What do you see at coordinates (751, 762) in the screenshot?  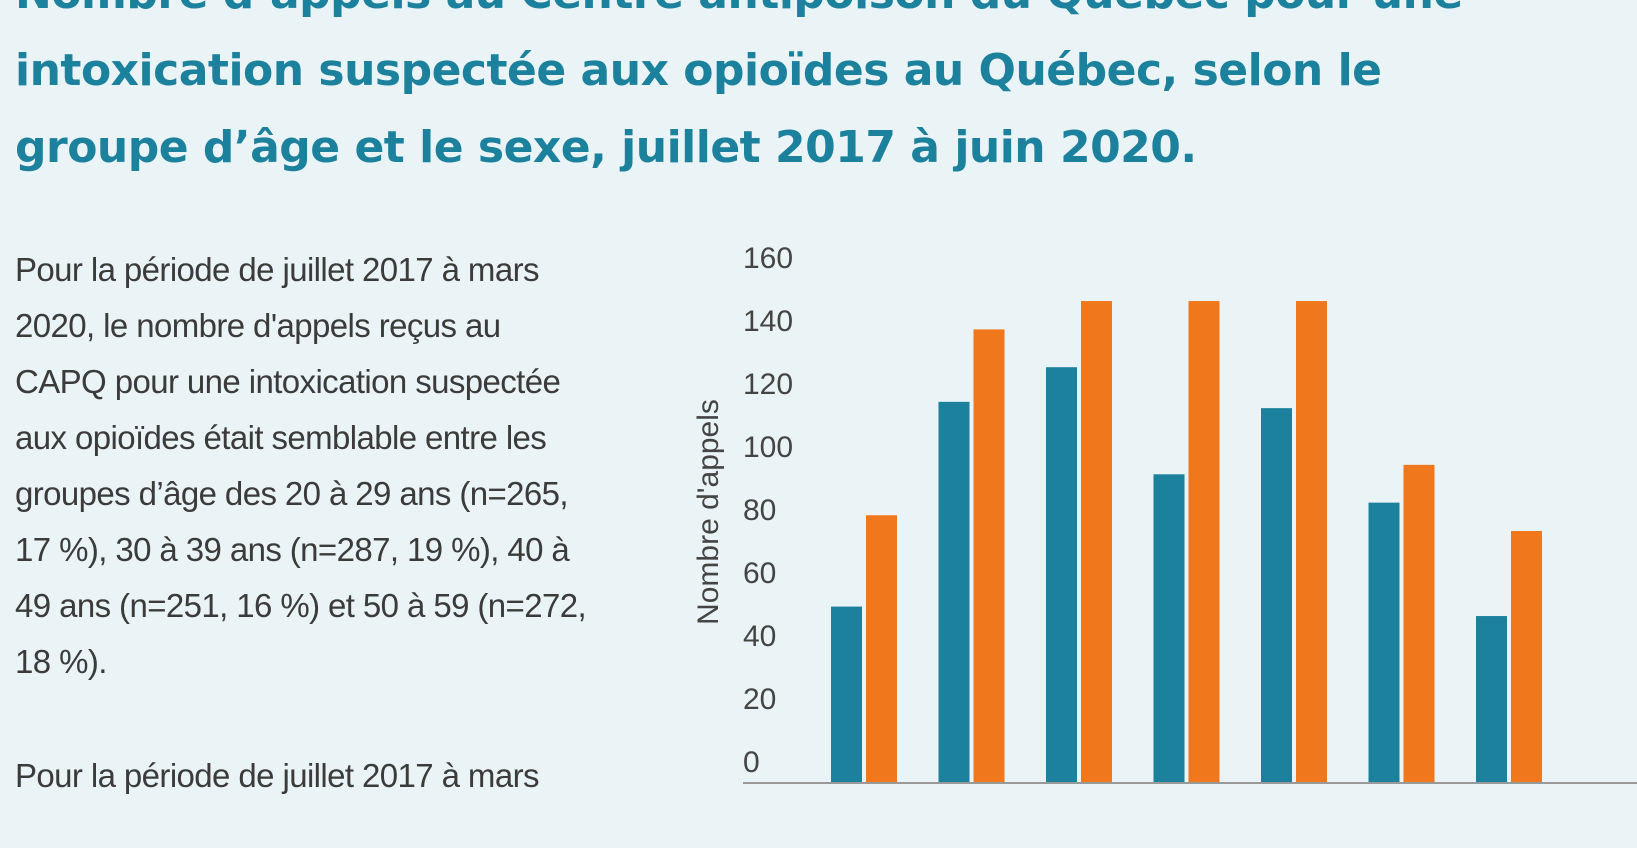 I see `y-tick-label: 0` at bounding box center [751, 762].